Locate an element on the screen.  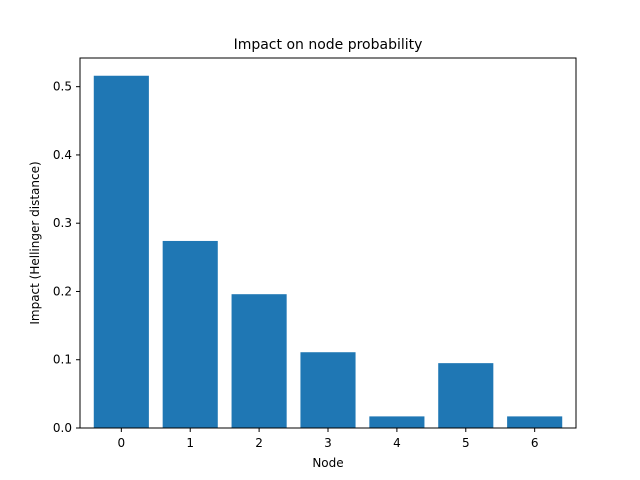
x-tick-label-4: 4 is located at coordinates (397, 443).